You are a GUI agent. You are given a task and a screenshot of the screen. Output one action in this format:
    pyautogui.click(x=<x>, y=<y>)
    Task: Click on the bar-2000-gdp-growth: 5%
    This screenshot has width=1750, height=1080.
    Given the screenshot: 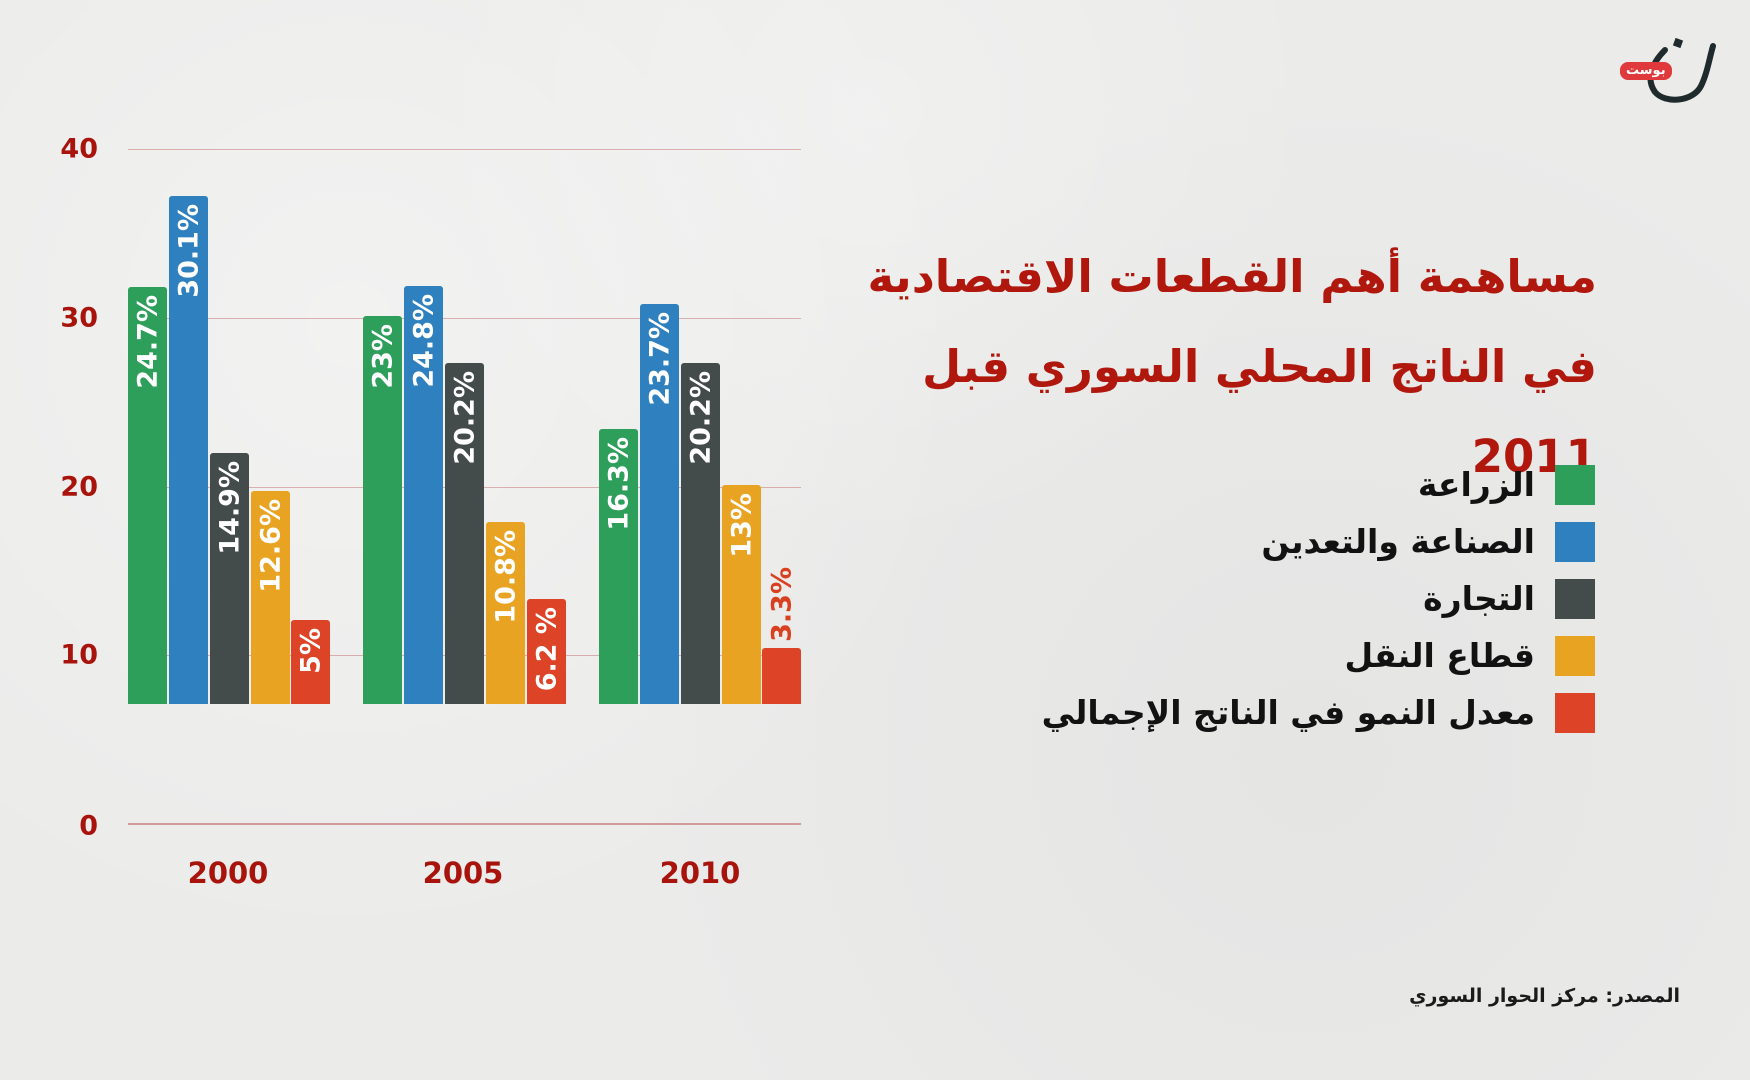 What is the action you would take?
    pyautogui.click(x=310, y=662)
    